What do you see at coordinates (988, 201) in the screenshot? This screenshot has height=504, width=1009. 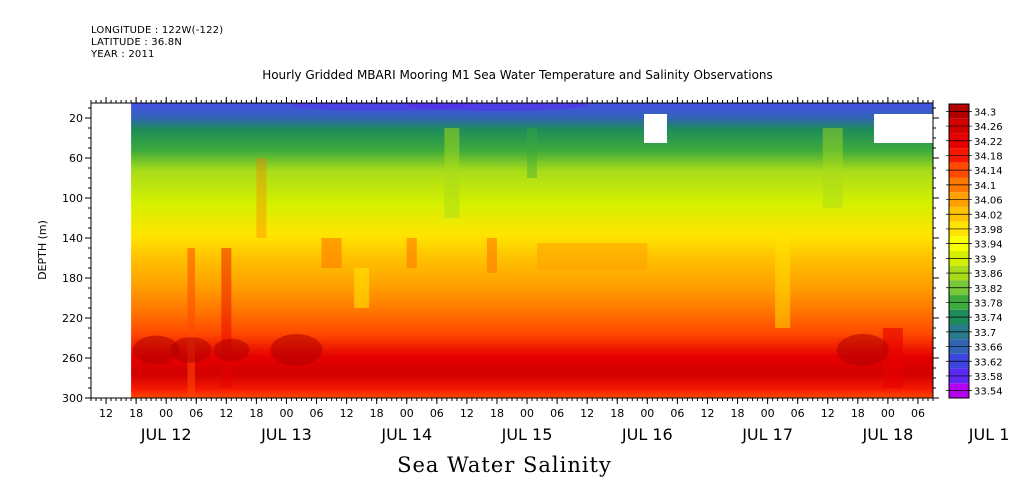 I see `colorbar-label: 34.06` at bounding box center [988, 201].